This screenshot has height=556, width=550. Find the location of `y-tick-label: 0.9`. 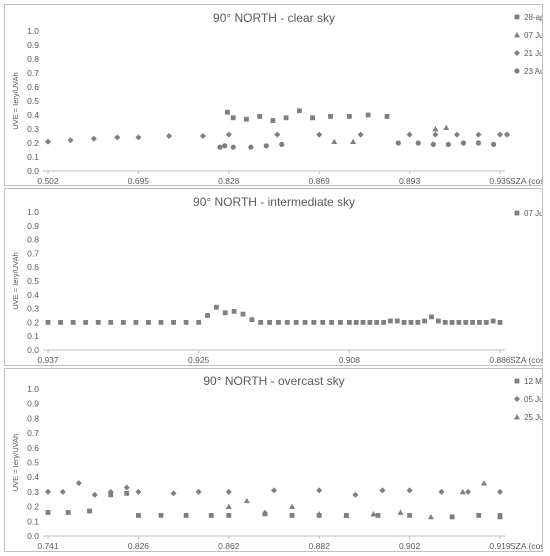

y-tick-label: 0.9 is located at coordinates (33, 404).